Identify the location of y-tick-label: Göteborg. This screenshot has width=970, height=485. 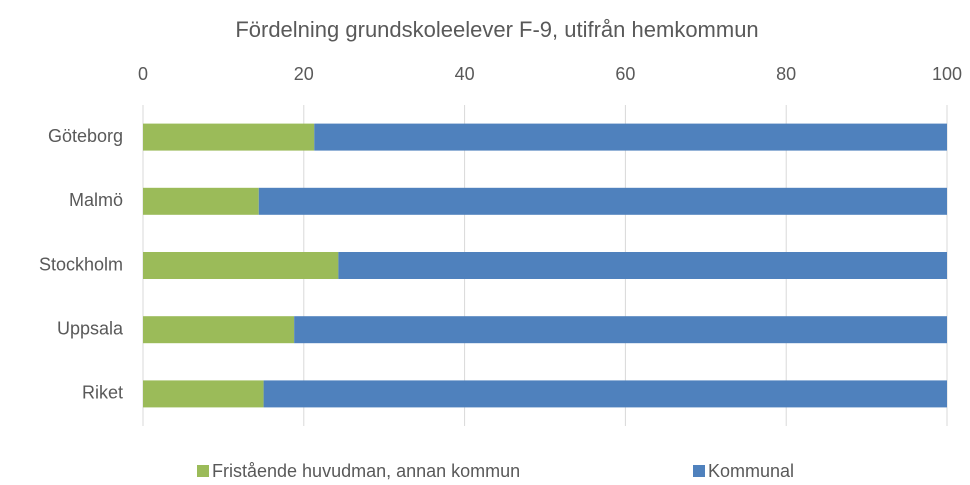
(85, 136).